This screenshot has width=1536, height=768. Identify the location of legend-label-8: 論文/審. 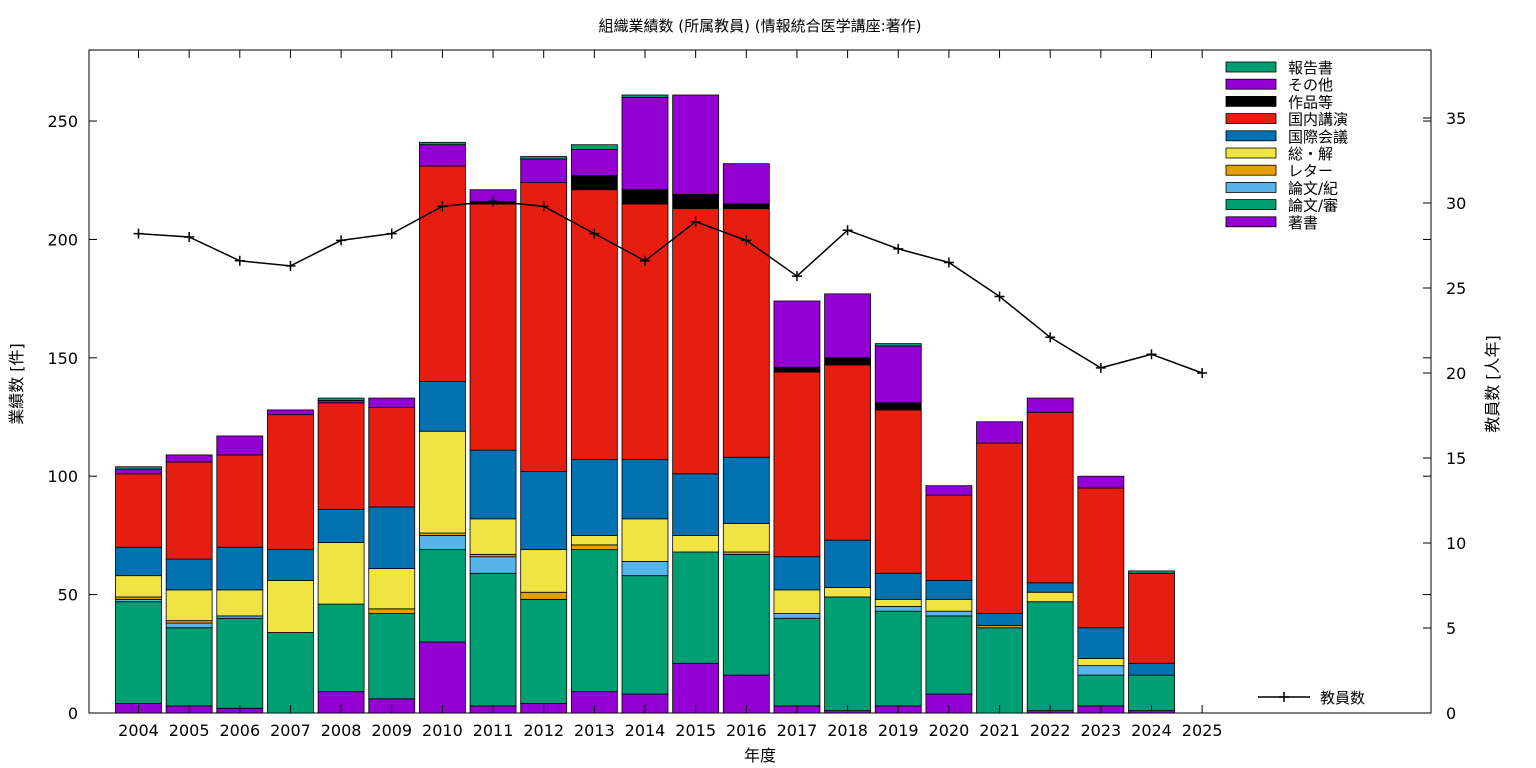
(1313, 206).